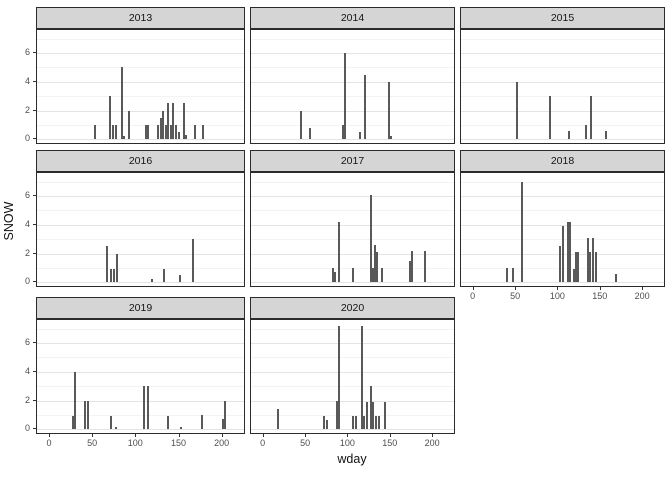 The height and width of the screenshot is (480, 672). Describe the element at coordinates (140, 229) in the screenshot. I see `facet-panel-2016` at that location.